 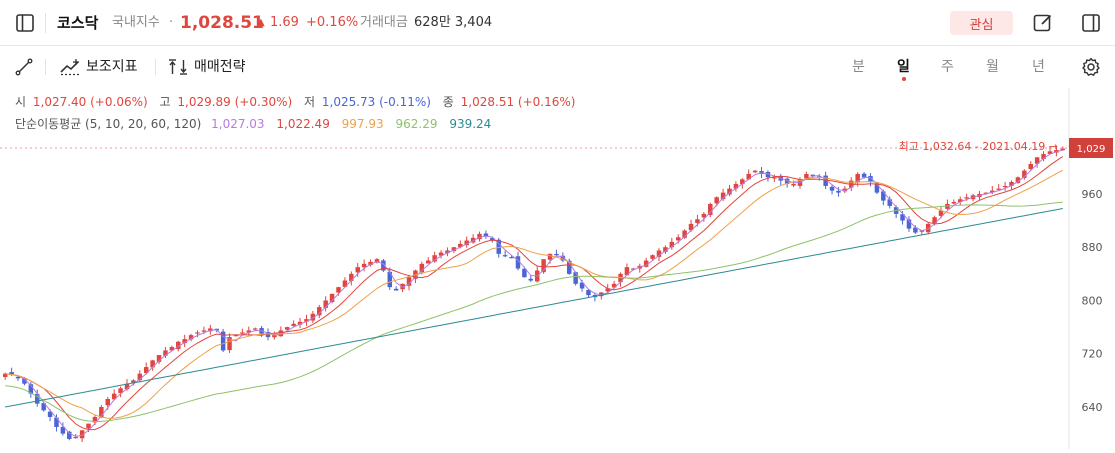 I want to click on period-tabs: 분 일 주 월 년, so click(x=950, y=67).